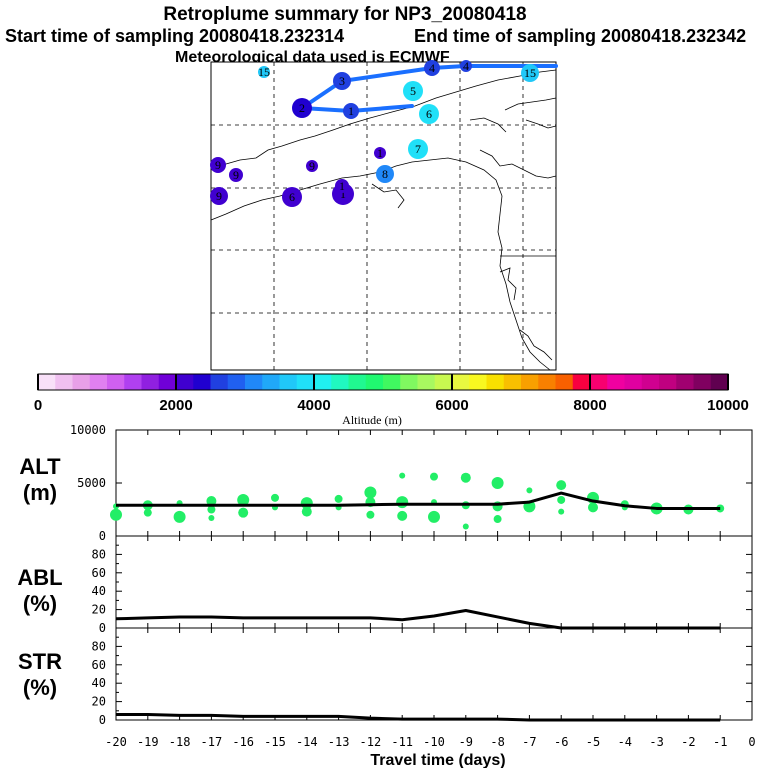  Describe the element at coordinates (180, 742) in the screenshot. I see `x-tick-label: -18` at that location.